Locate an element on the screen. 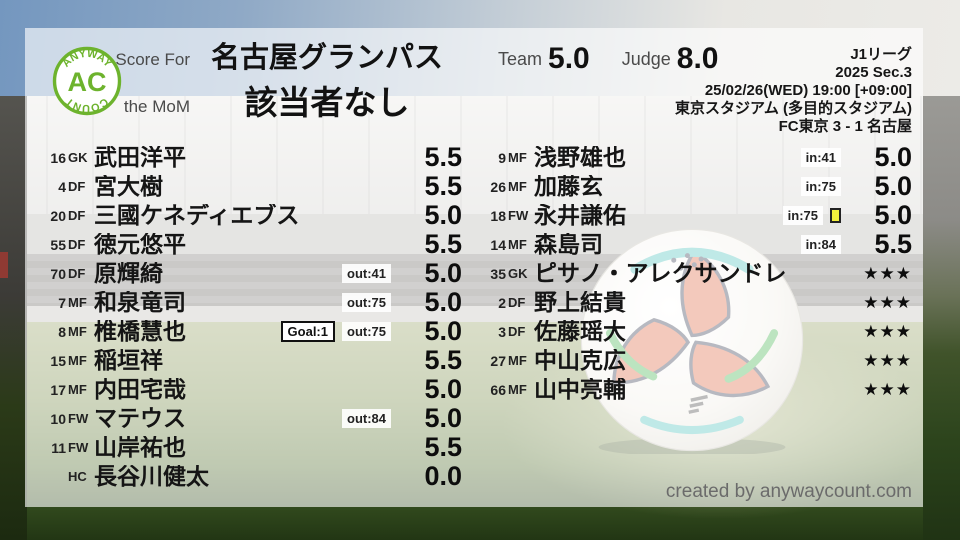 The image size is (960, 540). player-name: 原輝綺 is located at coordinates (128, 273).